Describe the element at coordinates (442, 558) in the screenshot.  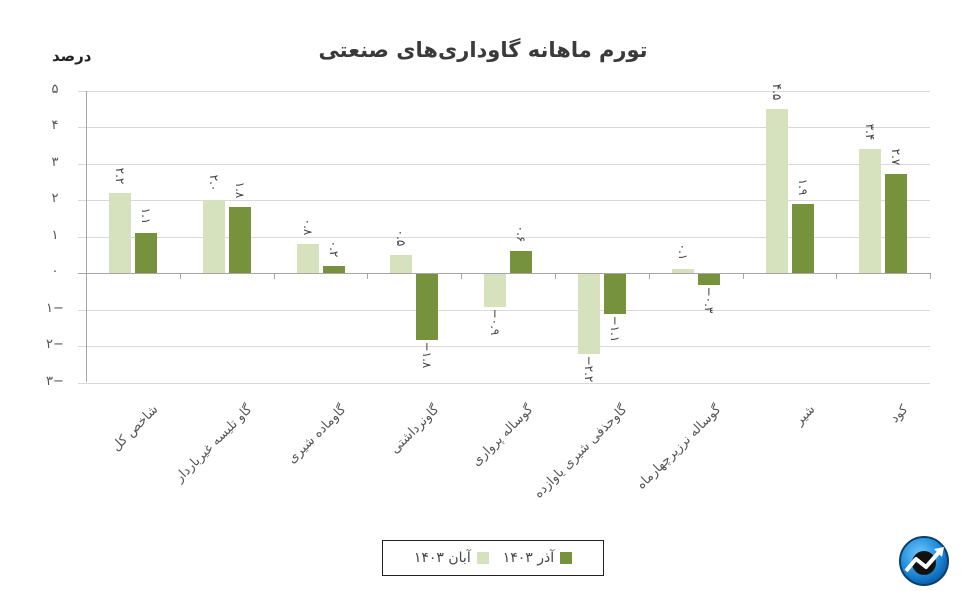
I see `legend-label-aban: آبان ۱۴۰۳` at that location.